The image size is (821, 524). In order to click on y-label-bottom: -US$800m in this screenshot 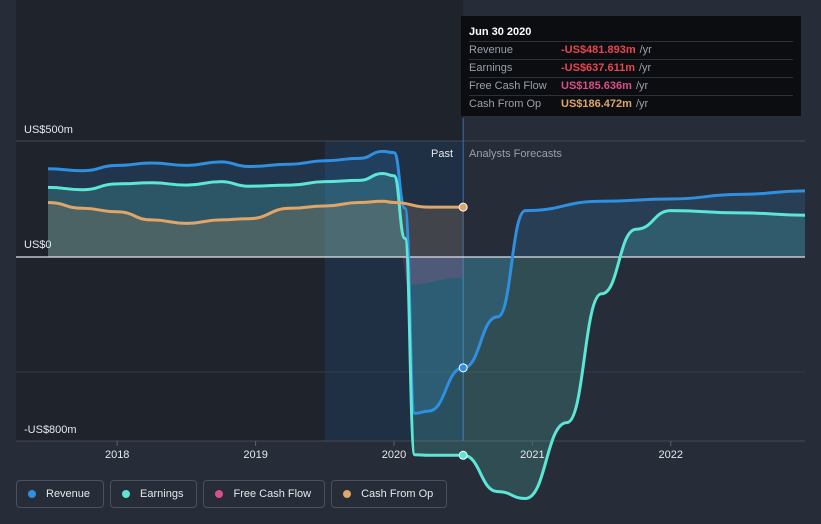, I will do `click(50, 430)`.